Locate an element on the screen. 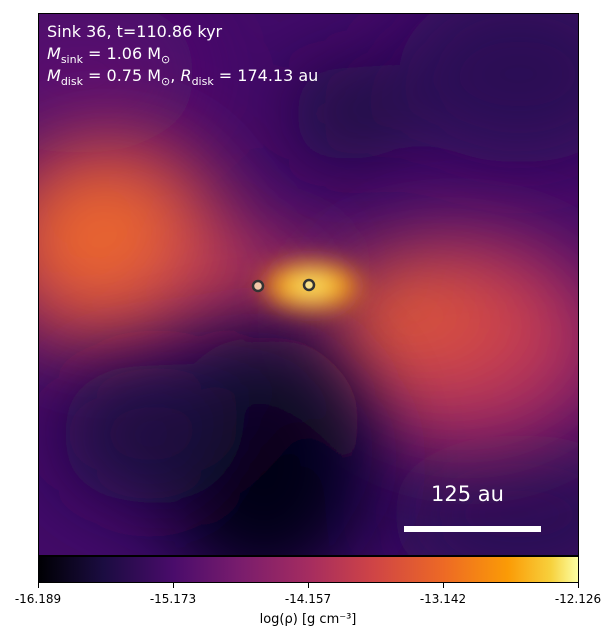  sink-particle-primary is located at coordinates (309, 285).